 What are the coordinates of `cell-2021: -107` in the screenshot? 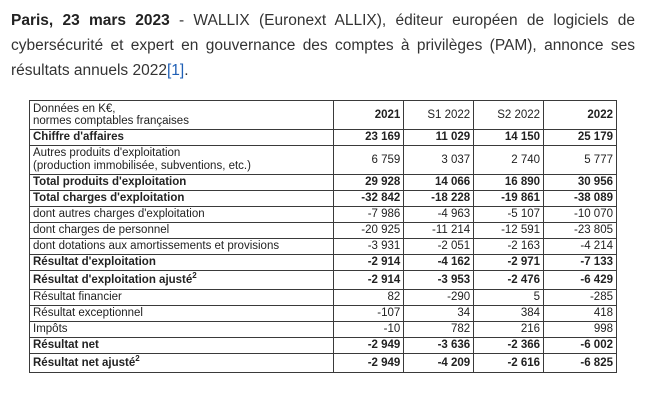 It's located at (369, 313).